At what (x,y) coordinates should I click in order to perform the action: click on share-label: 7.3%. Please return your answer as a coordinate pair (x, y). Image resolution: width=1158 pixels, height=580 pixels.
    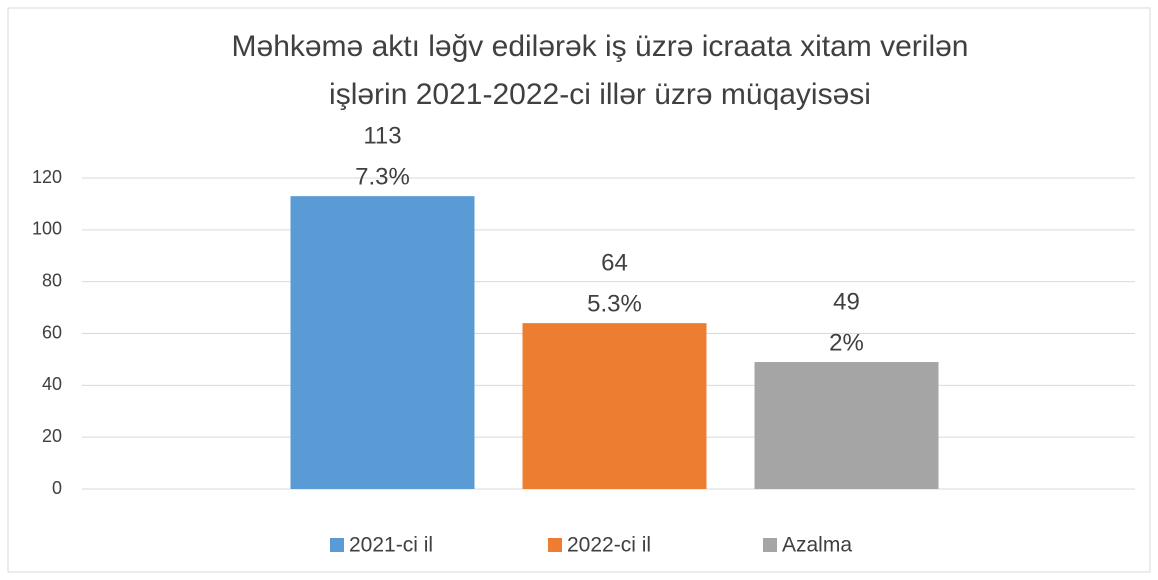
    Looking at the image, I should click on (382, 176).